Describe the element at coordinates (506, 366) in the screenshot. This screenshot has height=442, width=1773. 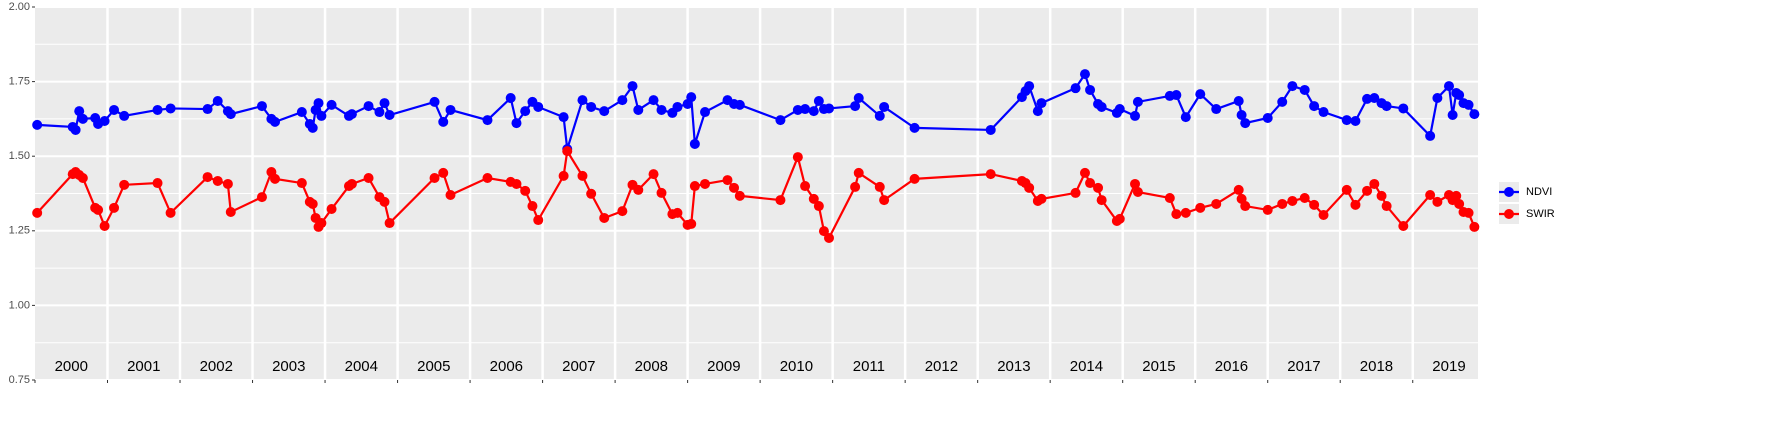
I see `x-tick-label: 2006` at that location.